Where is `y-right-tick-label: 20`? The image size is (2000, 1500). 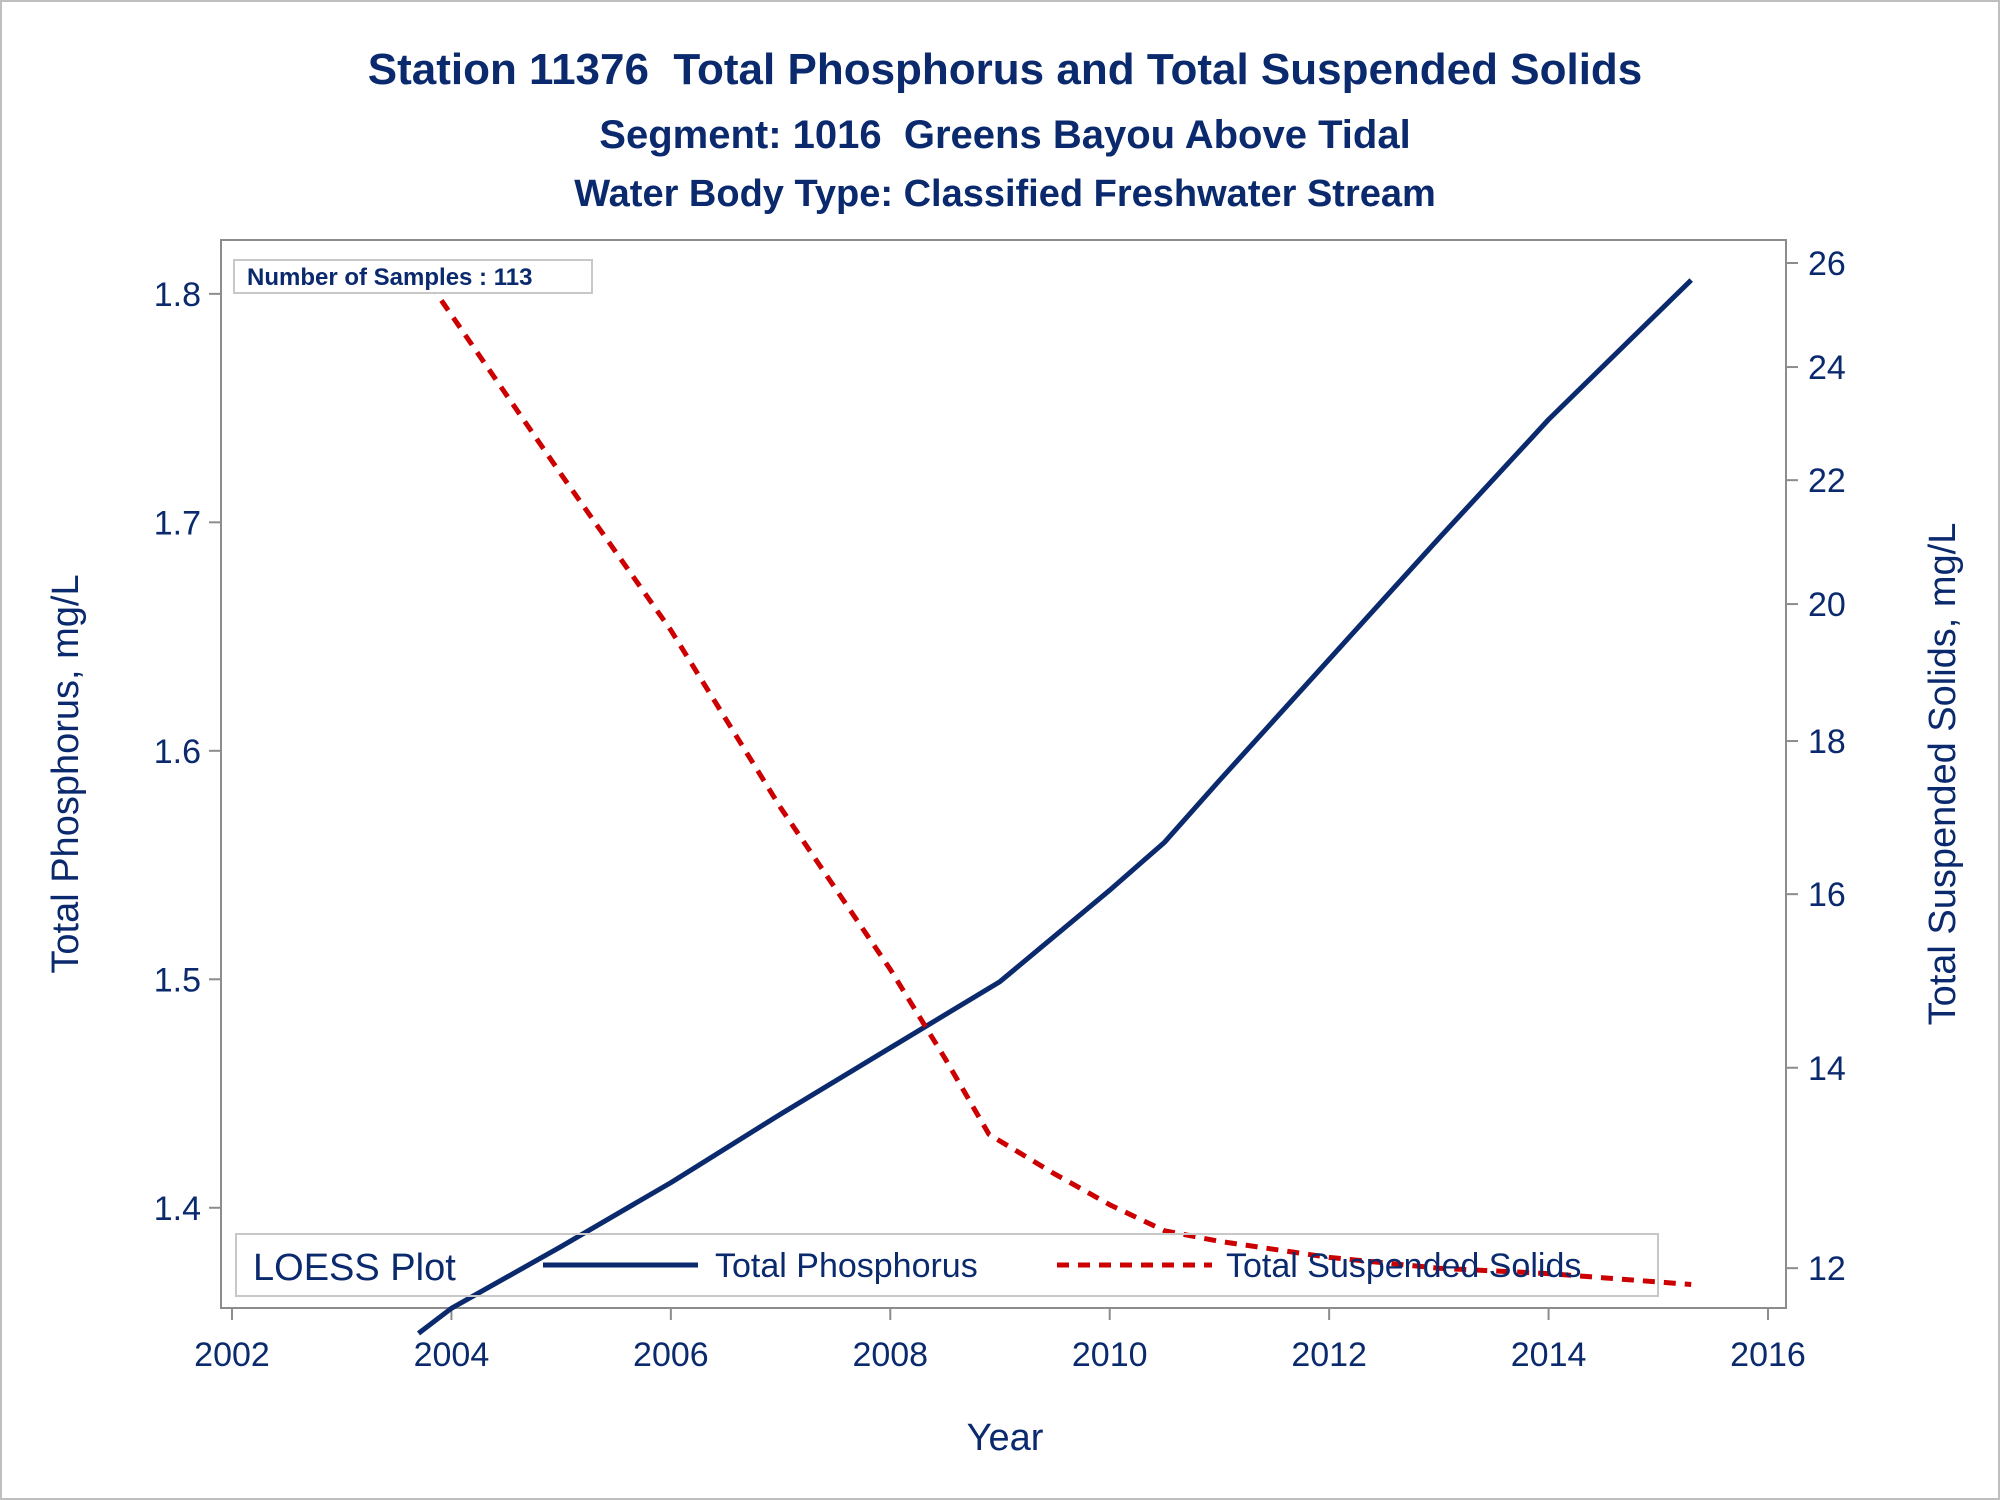 y-right-tick-label: 20 is located at coordinates (1827, 605).